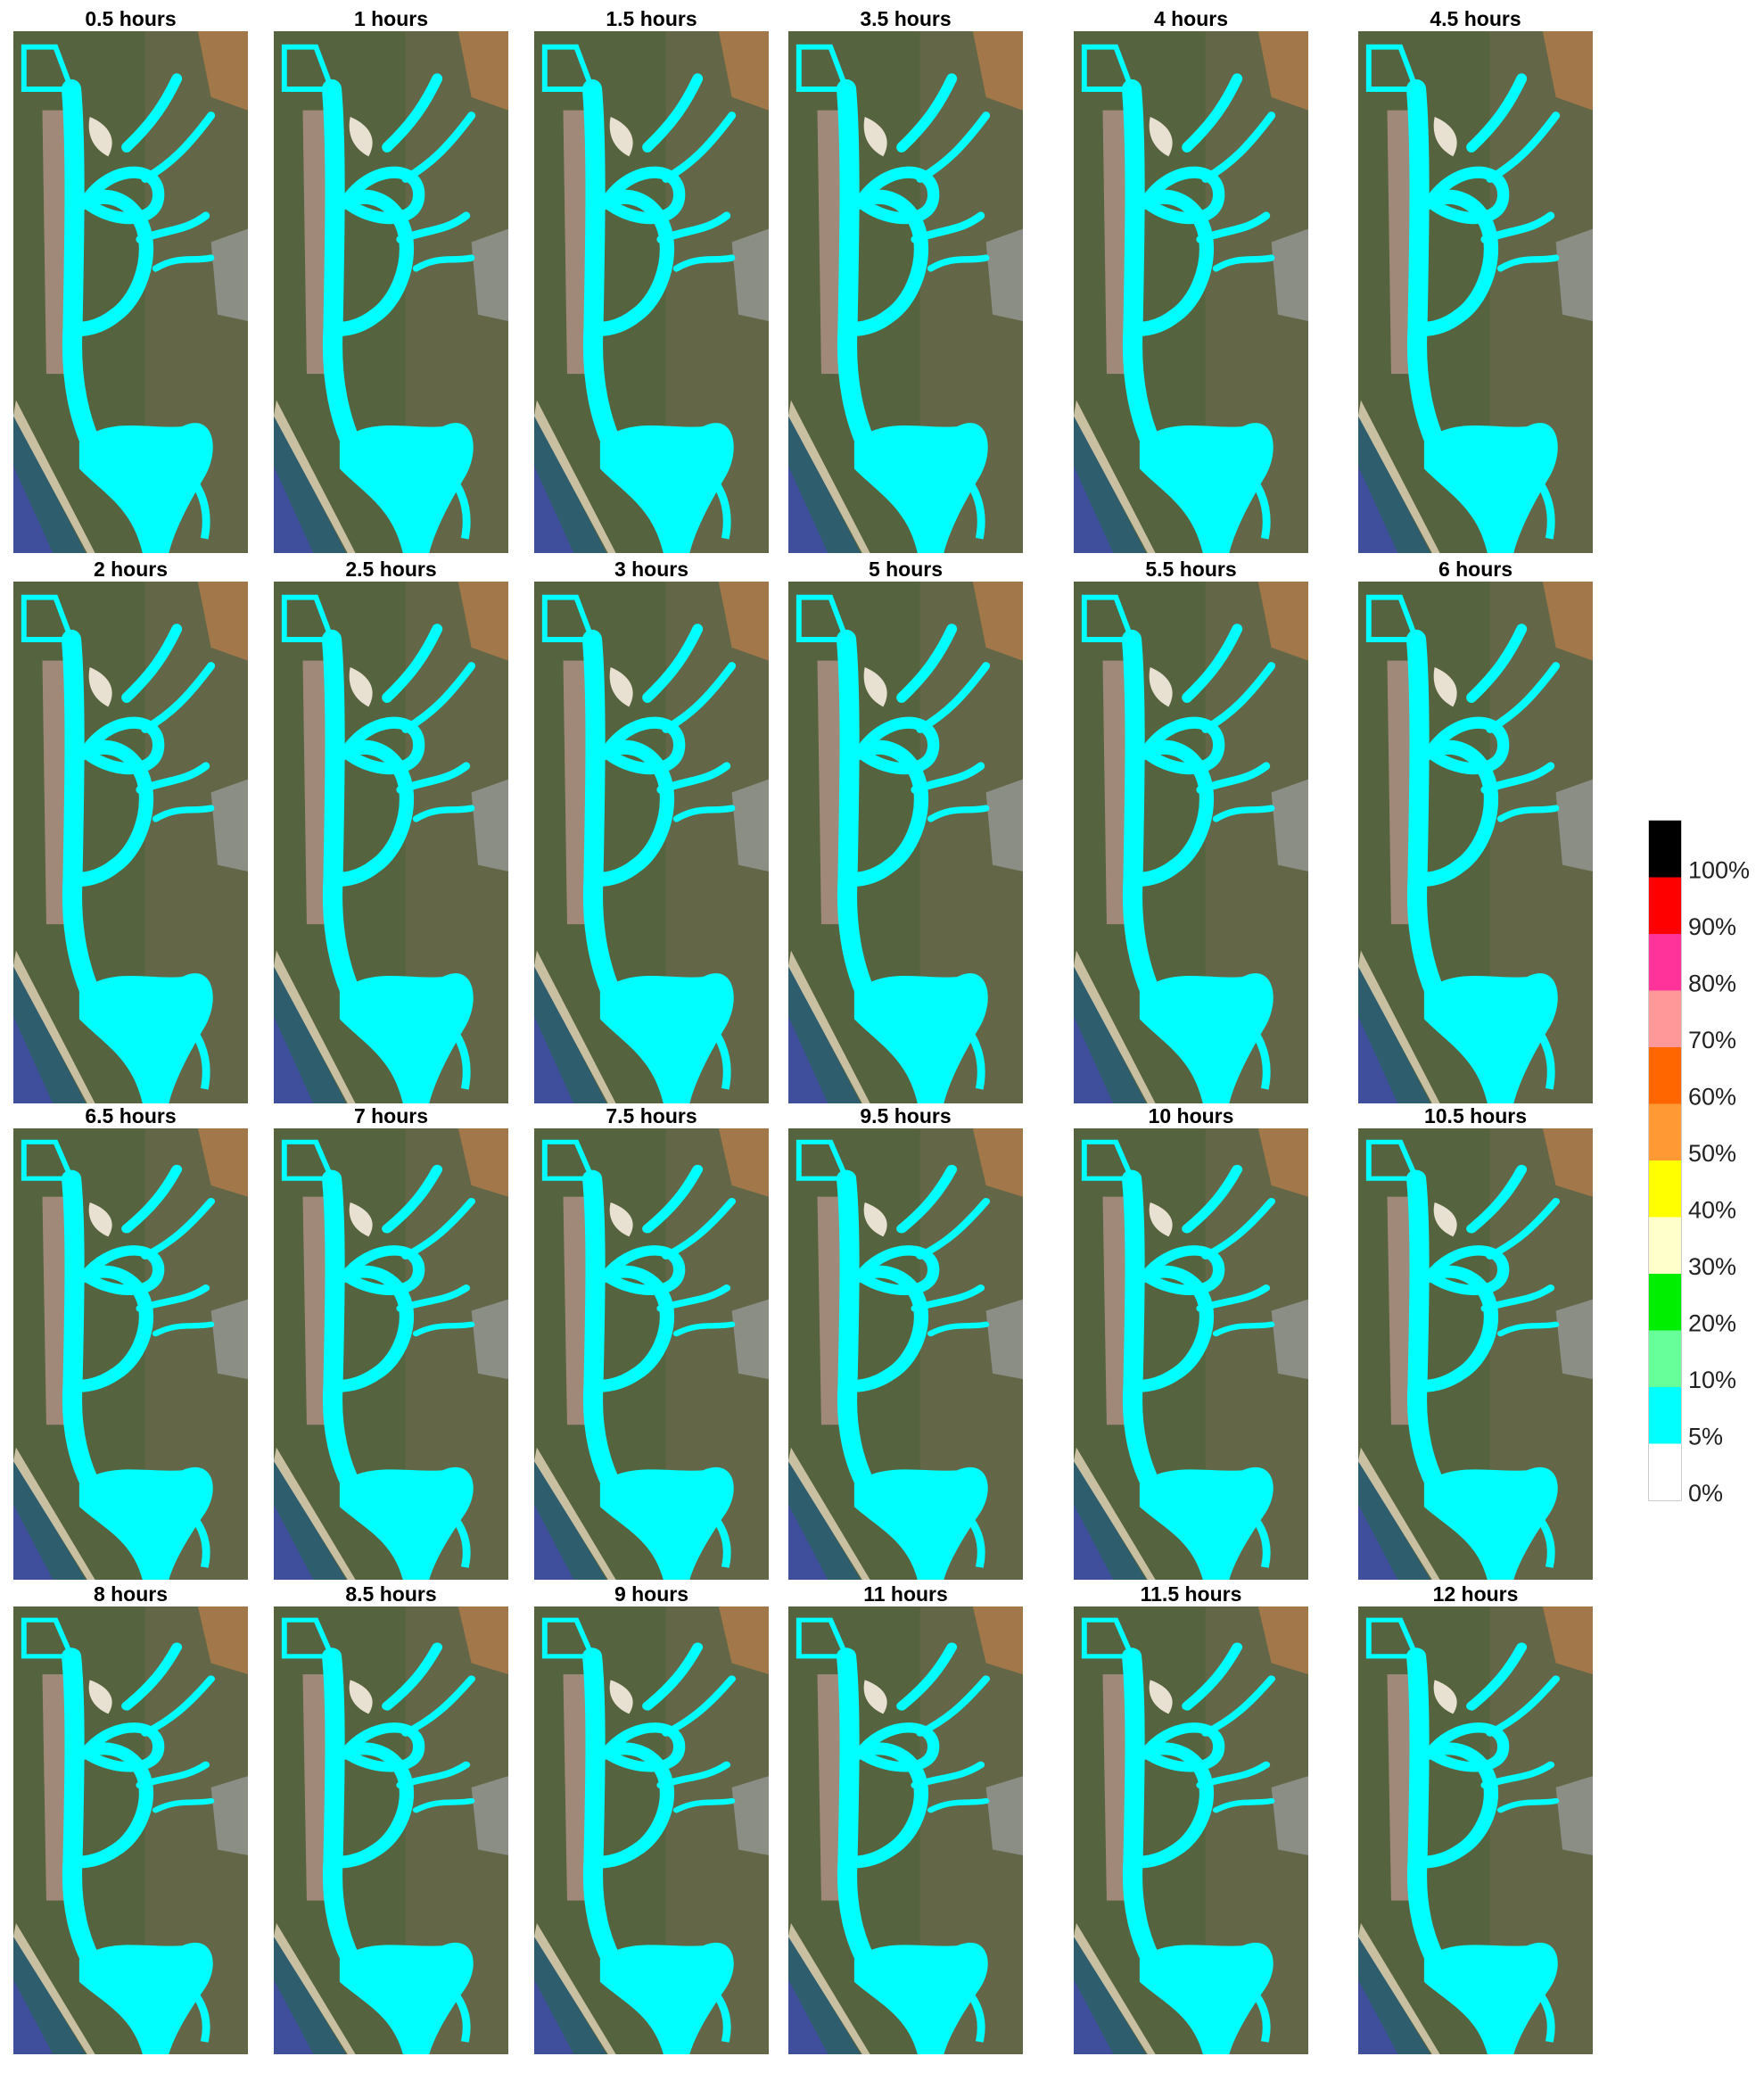 The width and height of the screenshot is (1764, 2073). What do you see at coordinates (130, 1115) in the screenshot?
I see `panel-title: 6.5 hours` at bounding box center [130, 1115].